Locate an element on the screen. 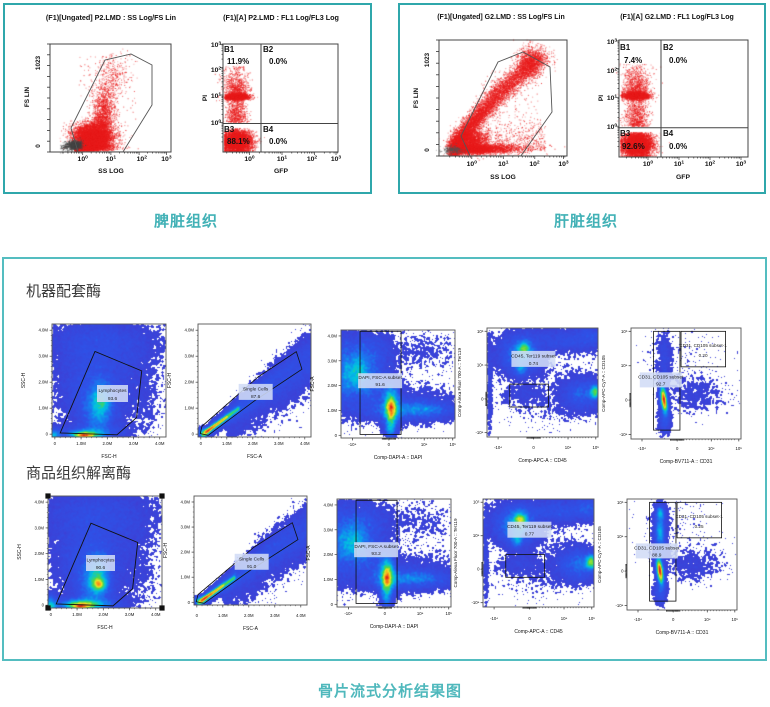 The image size is (770, 707). svg-text: FSC-H is located at coordinates (170, 380).